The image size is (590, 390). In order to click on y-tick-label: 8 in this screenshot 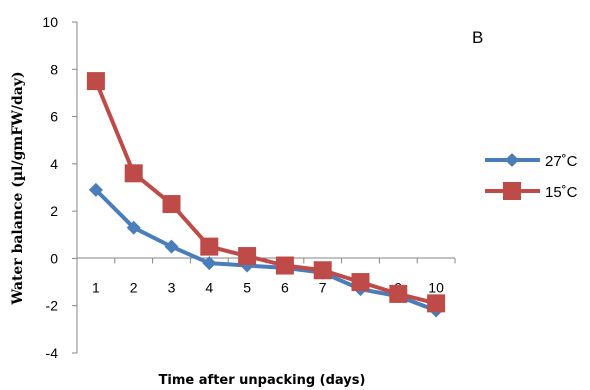, I will do `click(54, 69)`.